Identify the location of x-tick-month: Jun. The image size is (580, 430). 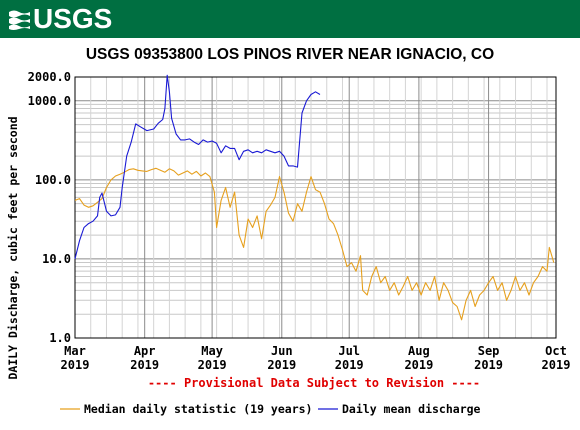
(282, 351).